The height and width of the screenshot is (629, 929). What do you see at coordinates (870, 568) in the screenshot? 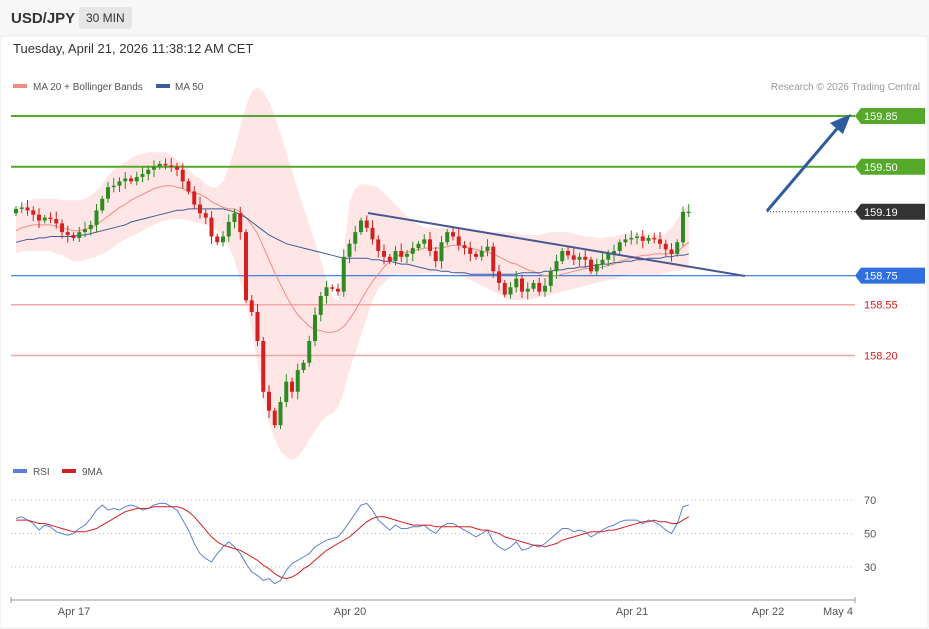
I see `rsi-tick-label: 30` at bounding box center [870, 568].